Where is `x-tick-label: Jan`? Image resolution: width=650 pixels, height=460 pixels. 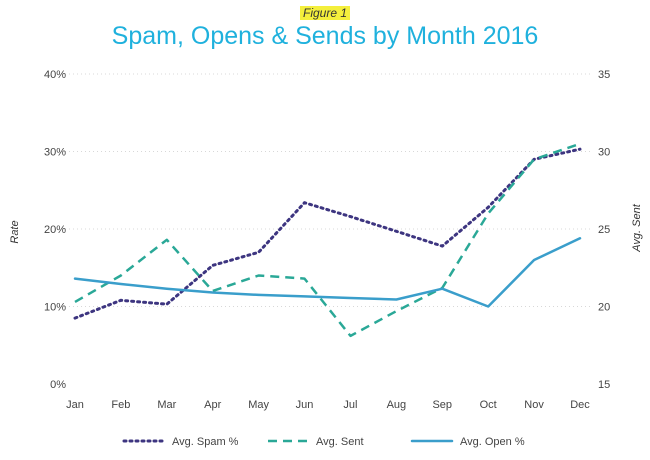 x-tick-label: Jan is located at coordinates (75, 405).